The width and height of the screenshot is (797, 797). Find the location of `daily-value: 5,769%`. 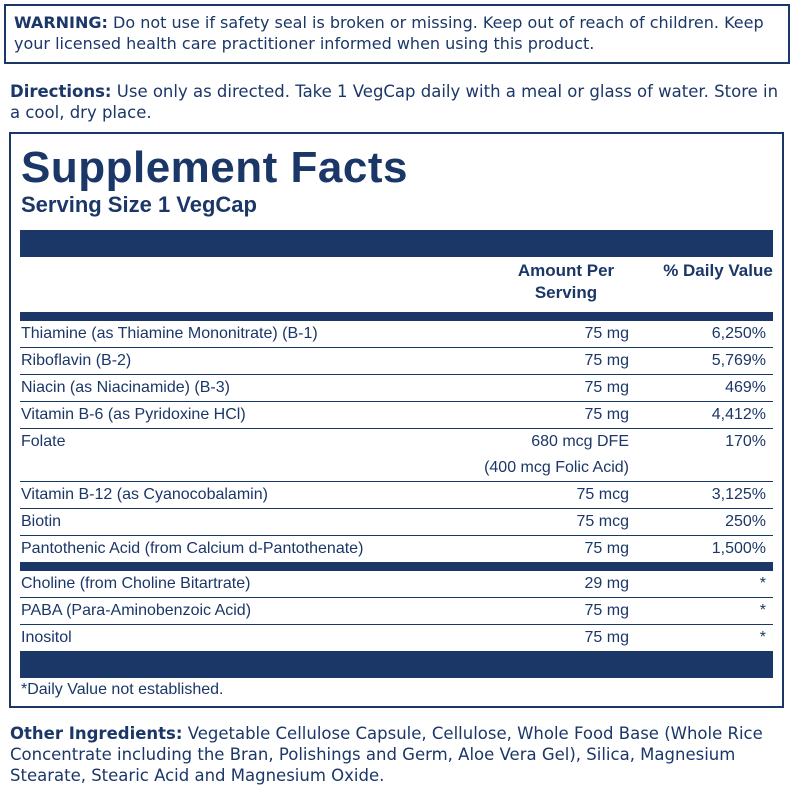

daily-value: 5,769% is located at coordinates (738, 360).